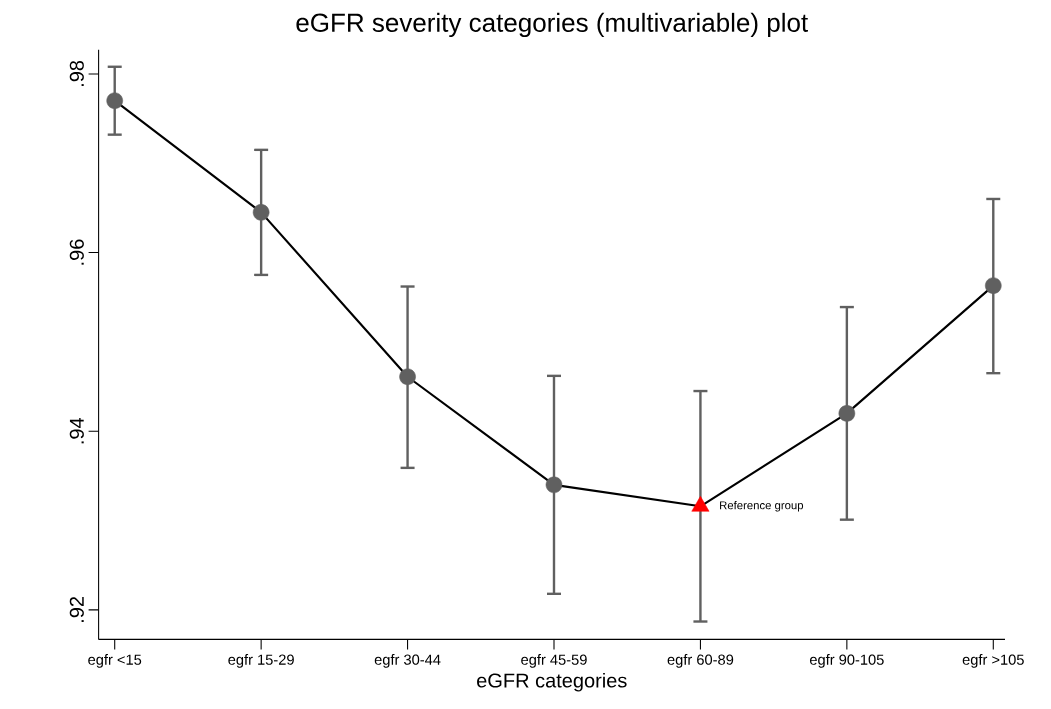  Describe the element at coordinates (700, 661) in the screenshot. I see `x-tick-label: egfr 60-89` at that location.